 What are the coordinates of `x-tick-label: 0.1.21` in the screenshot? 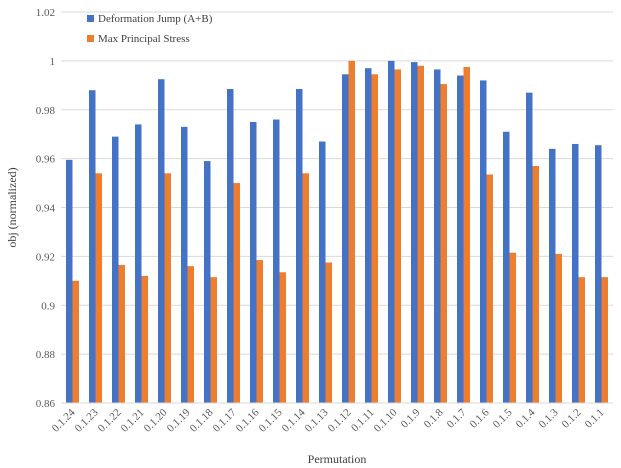 It's located at (133, 421).